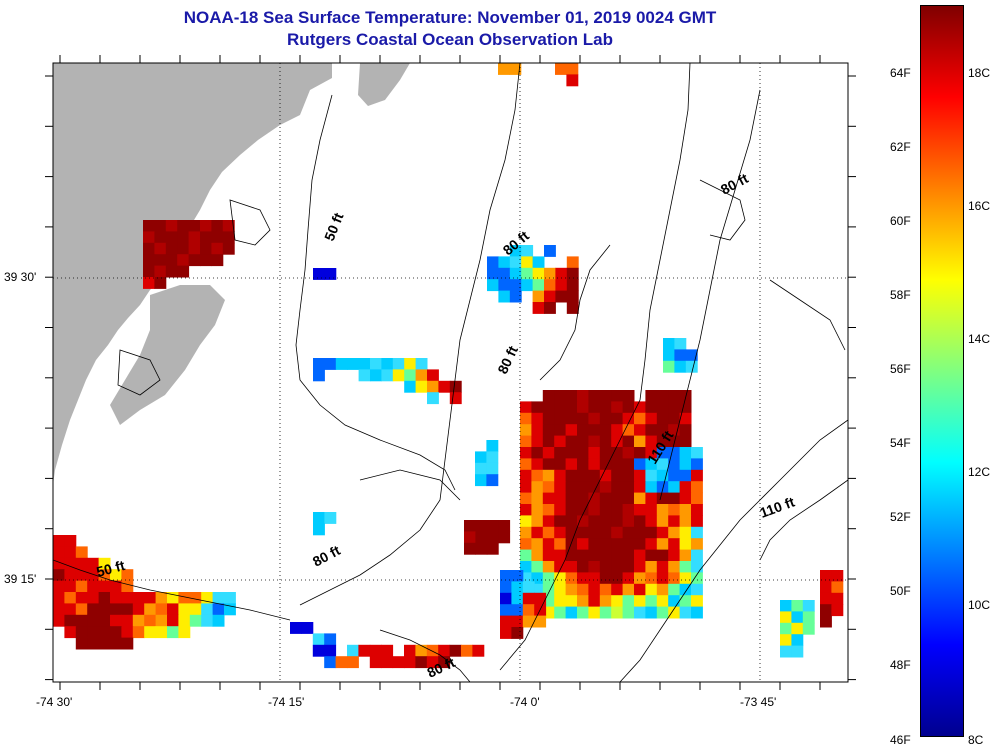  What do you see at coordinates (900, 221) in the screenshot?
I see `colorbar-label-f: 60F` at bounding box center [900, 221].